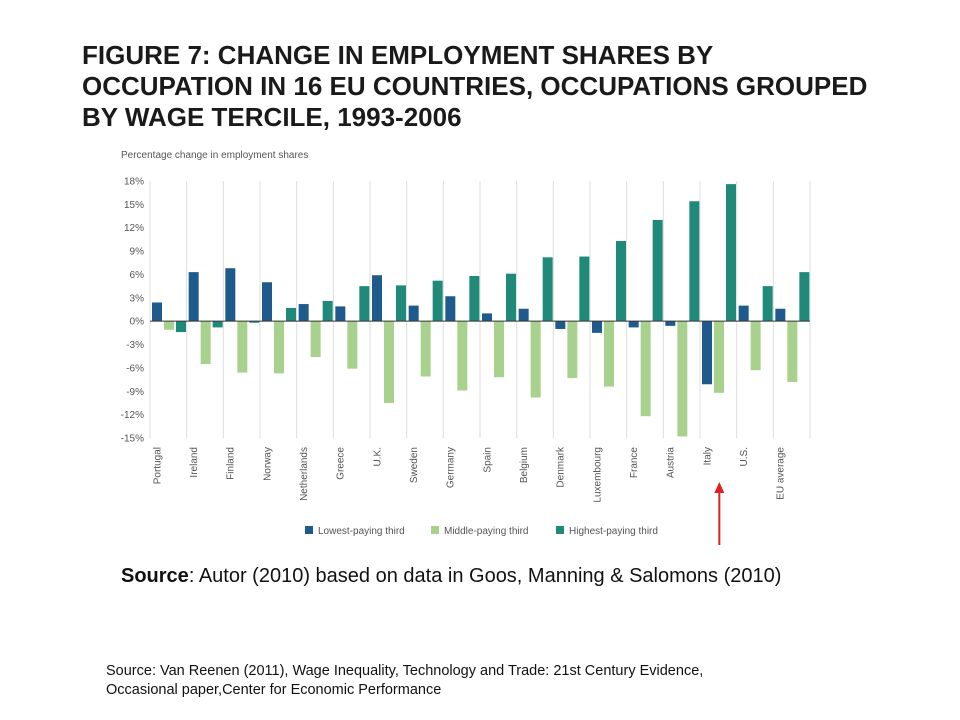 Image resolution: width=960 pixels, height=720 pixels. Describe the element at coordinates (560, 530) in the screenshot. I see `legend-swatch-highest` at that location.